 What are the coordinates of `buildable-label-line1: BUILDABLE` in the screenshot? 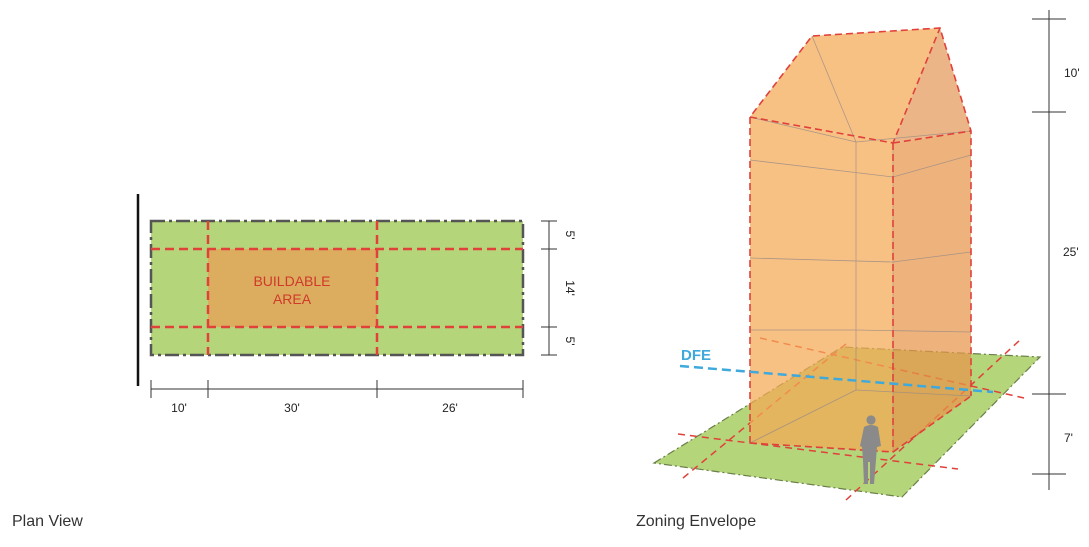 It's located at (291, 281).